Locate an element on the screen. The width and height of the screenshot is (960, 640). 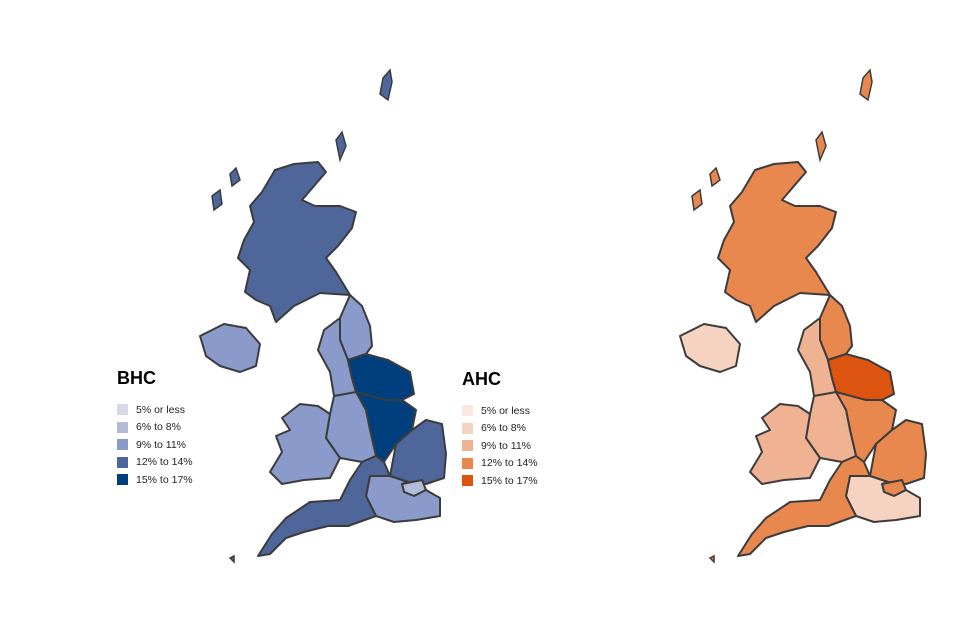
legend-title: AHC is located at coordinates (481, 379).